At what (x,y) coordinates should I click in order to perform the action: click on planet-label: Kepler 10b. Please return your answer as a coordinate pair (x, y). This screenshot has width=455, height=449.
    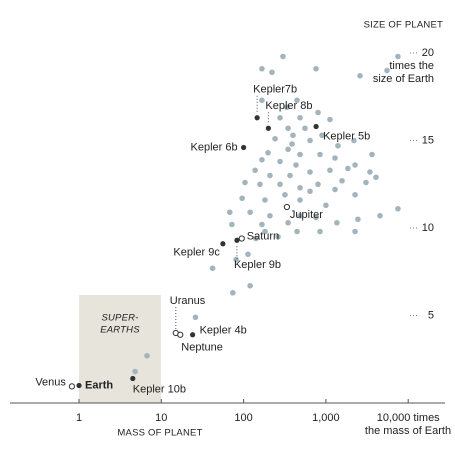
    Looking at the image, I should click on (159, 389).